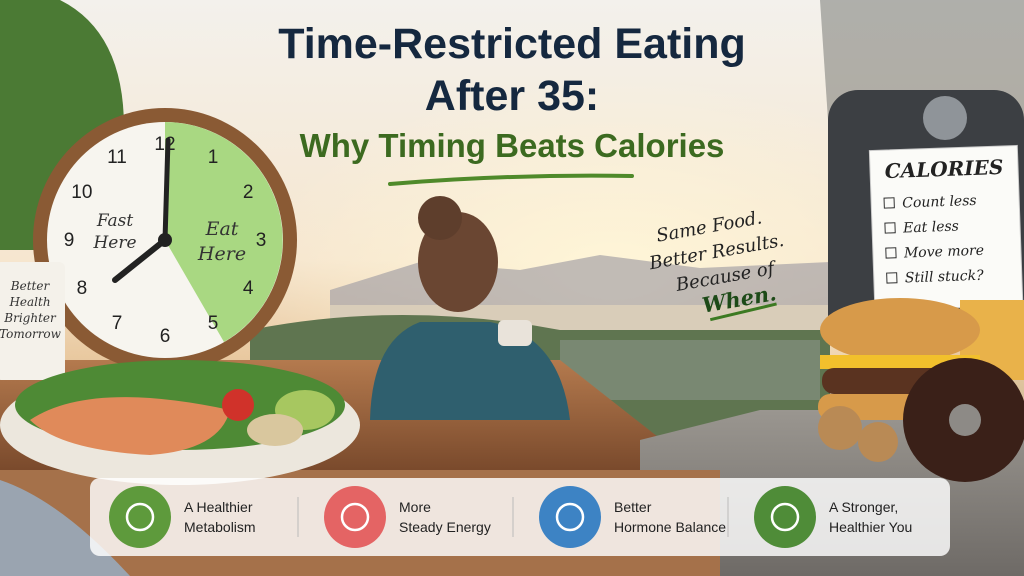 This screenshot has width=1024, height=576. Describe the element at coordinates (248, 288) in the screenshot. I see `clock-number: 4` at that location.